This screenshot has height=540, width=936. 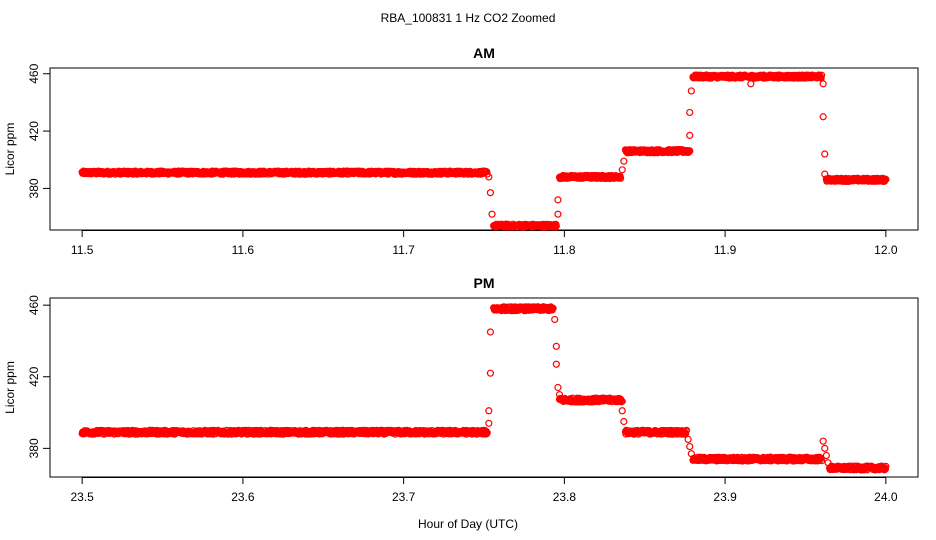 I want to click on y-axis-label-pm: Licor ppm, so click(x=10, y=387).